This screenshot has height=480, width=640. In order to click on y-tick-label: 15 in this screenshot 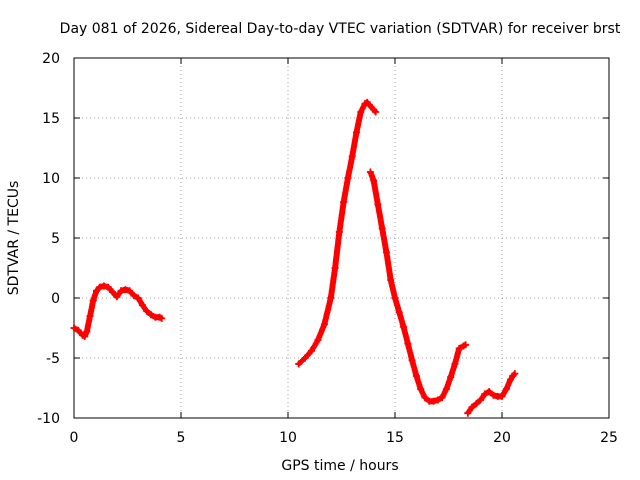, I will do `click(51, 119)`.